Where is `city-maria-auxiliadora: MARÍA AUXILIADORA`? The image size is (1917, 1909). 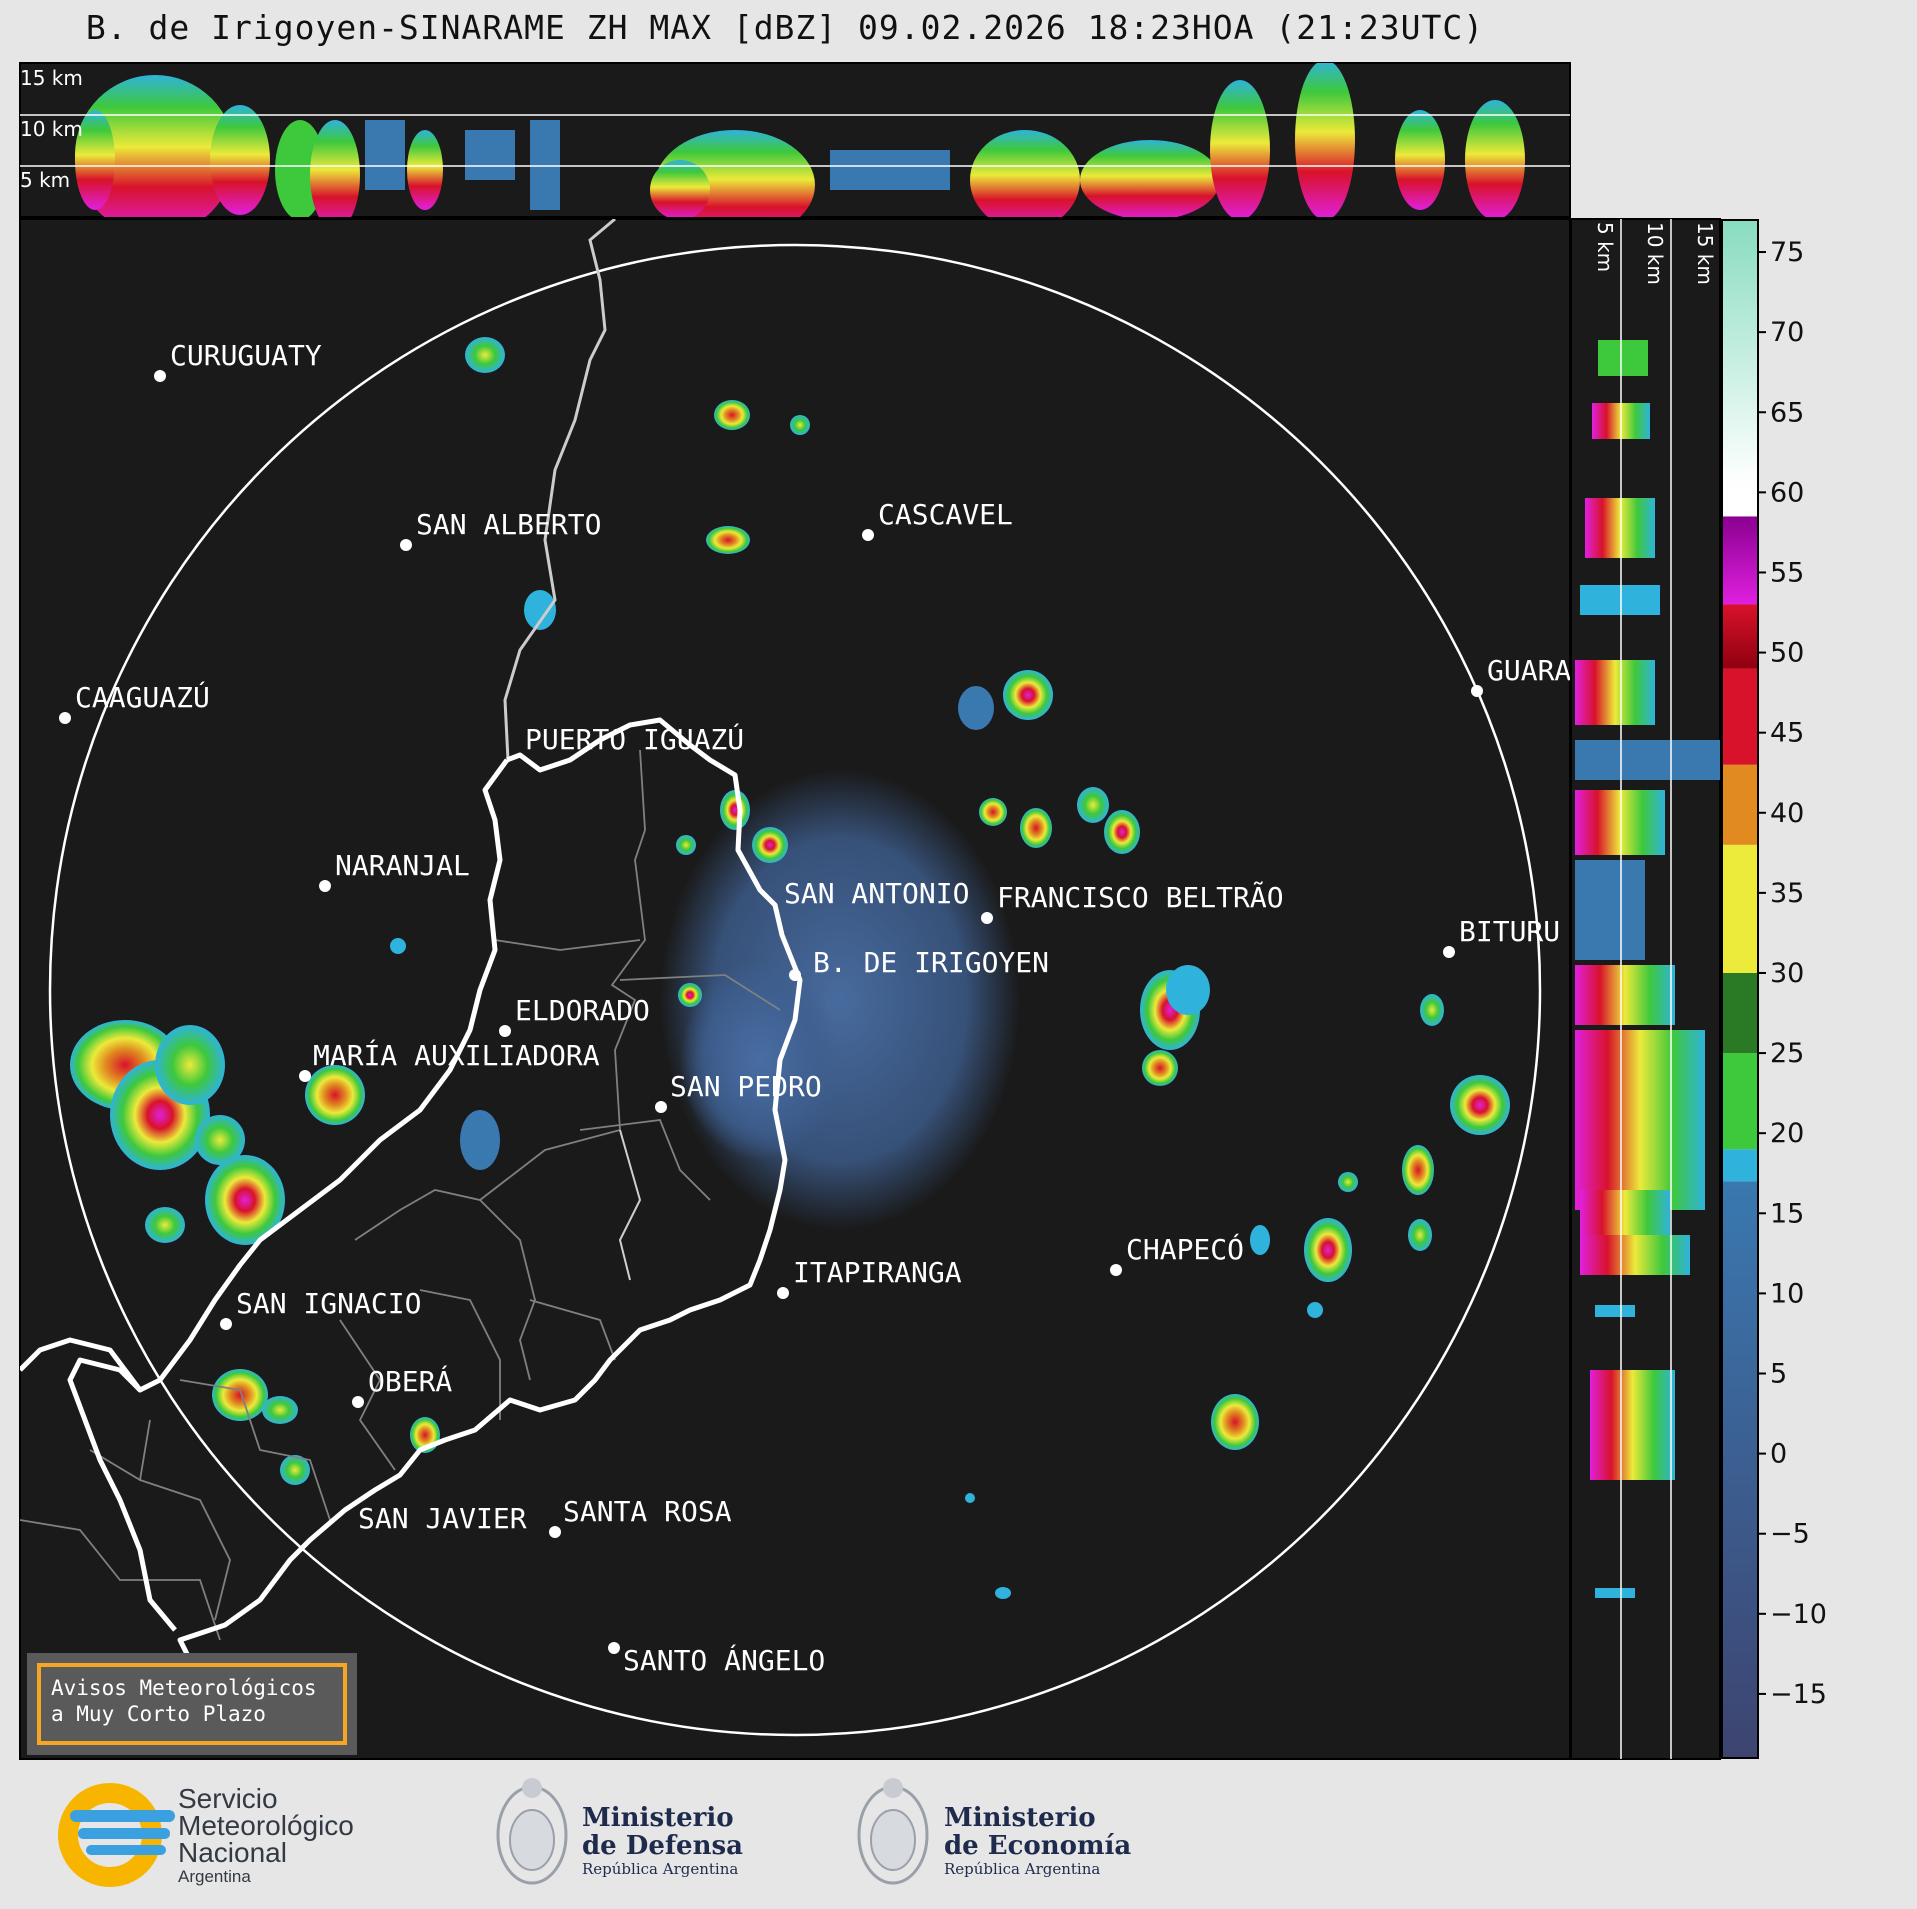 city-maria-auxiliadora: MARÍA AUXILIADORA is located at coordinates (449, 1060).